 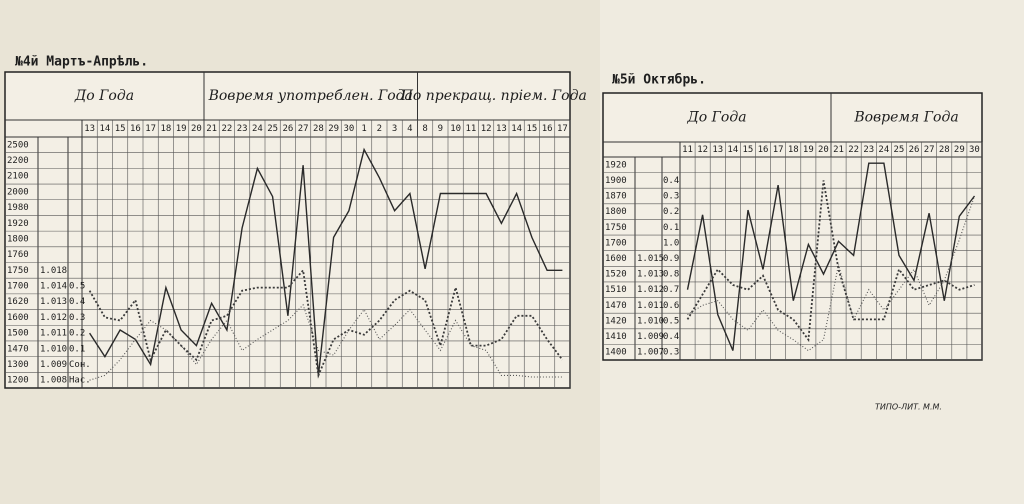 What do you see at coordinates (616, 321) in the screenshot?
I see `row-label: 1420` at bounding box center [616, 321].